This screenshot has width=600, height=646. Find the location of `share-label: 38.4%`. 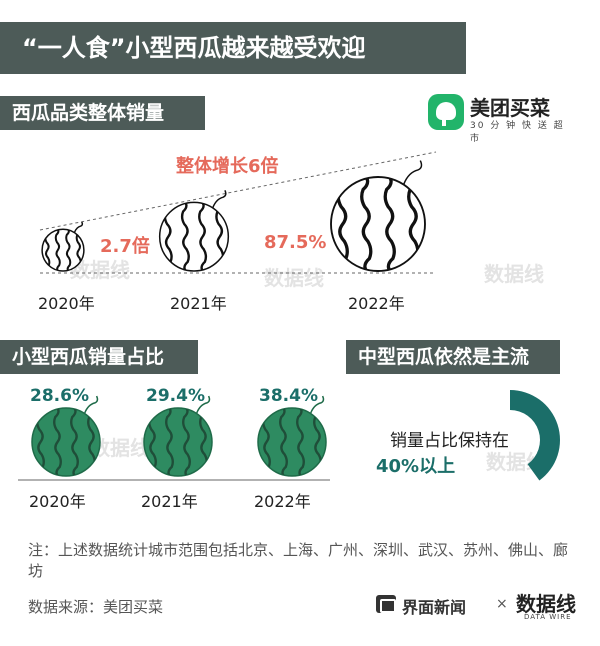

share-label: 38.4% is located at coordinates (288, 396).